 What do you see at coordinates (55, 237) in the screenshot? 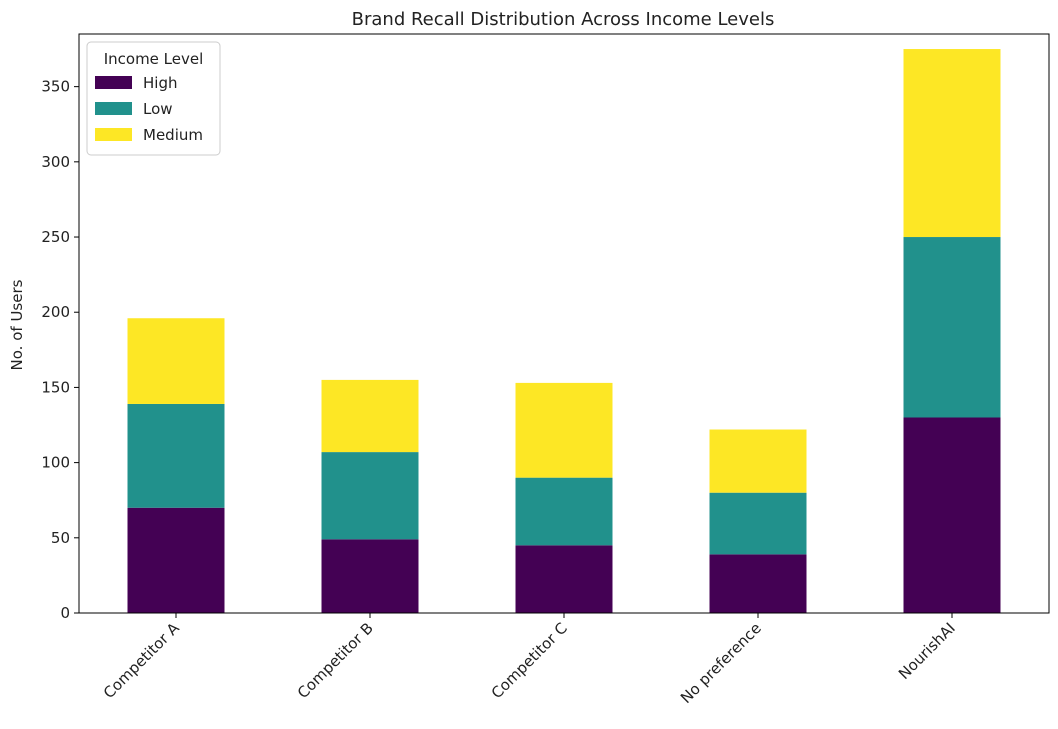
I see `y-tick-label: 250` at bounding box center [55, 237].